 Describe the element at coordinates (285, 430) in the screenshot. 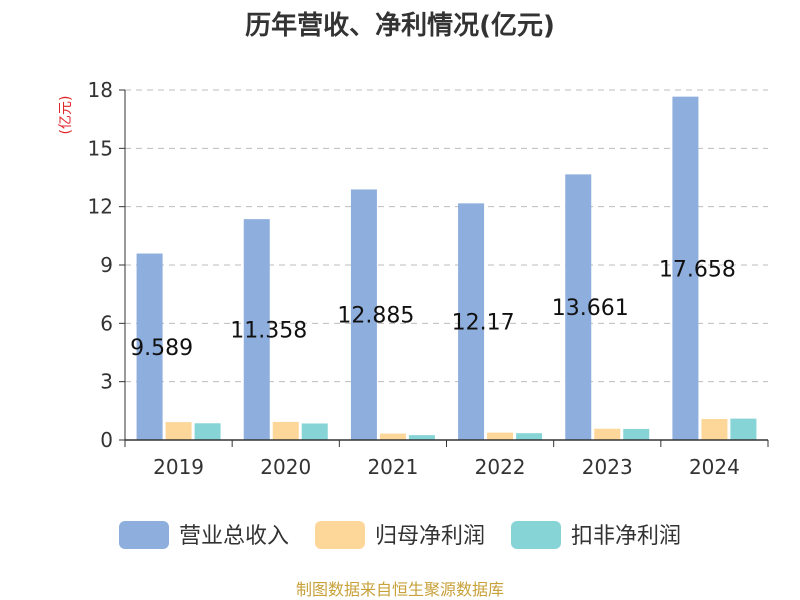

I see `bar-1-2020` at that location.